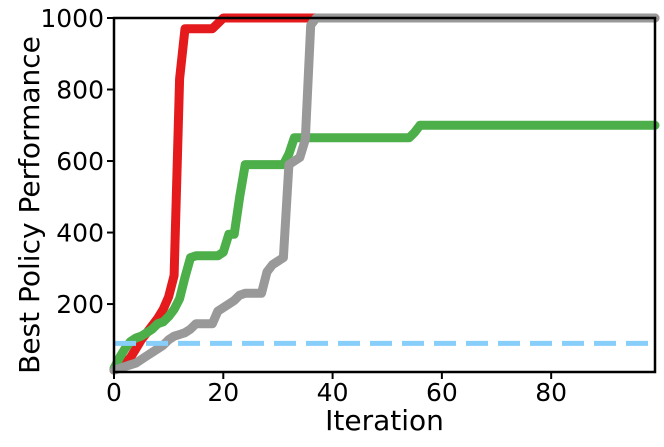  I want to click on y-tick-label-3: 800, so click(80, 90).